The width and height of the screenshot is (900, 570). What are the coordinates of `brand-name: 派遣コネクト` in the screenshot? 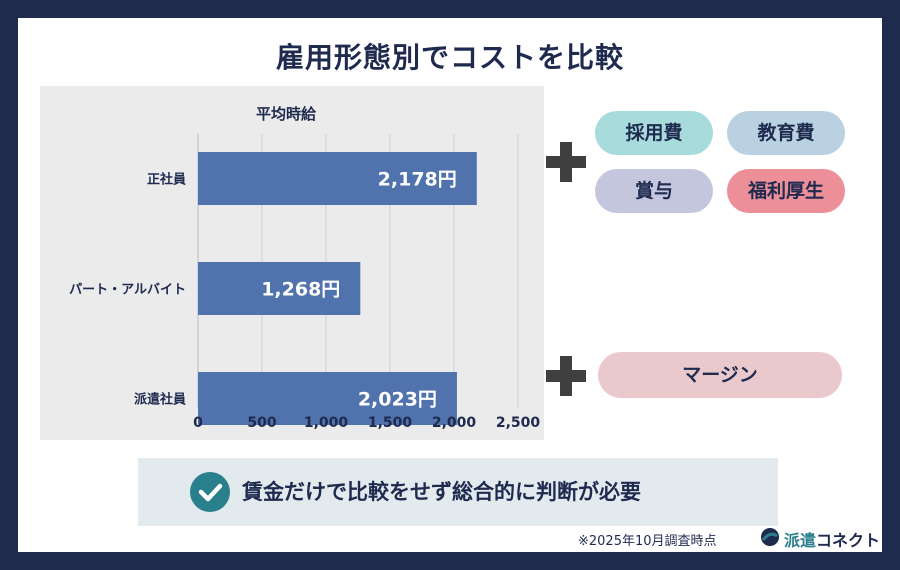 It's located at (832, 539).